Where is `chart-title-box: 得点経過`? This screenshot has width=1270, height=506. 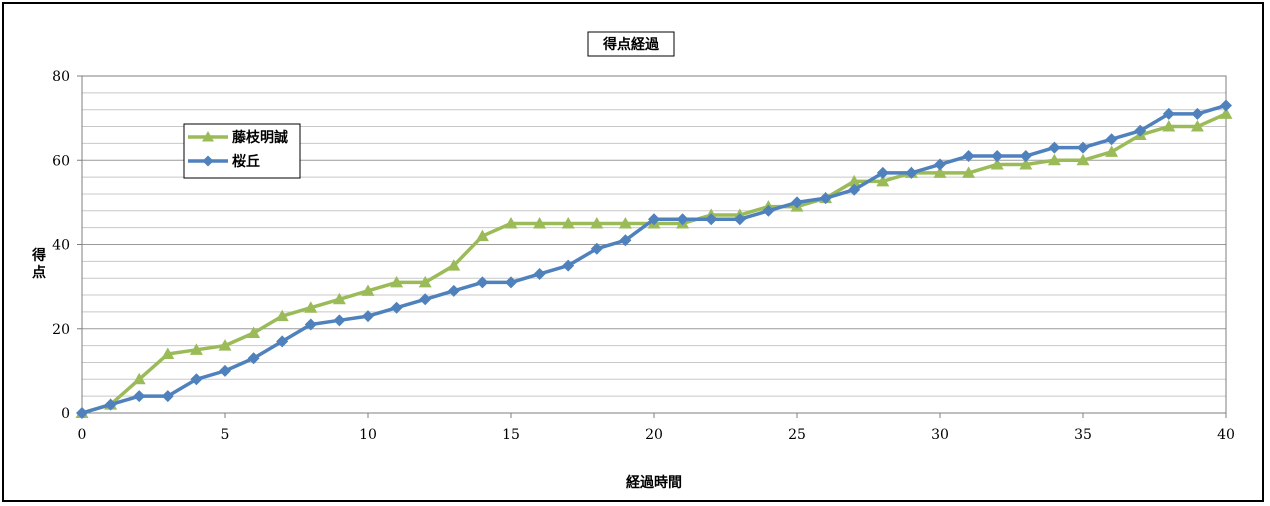
chart-title-box: 得点経過 is located at coordinates (631, 44).